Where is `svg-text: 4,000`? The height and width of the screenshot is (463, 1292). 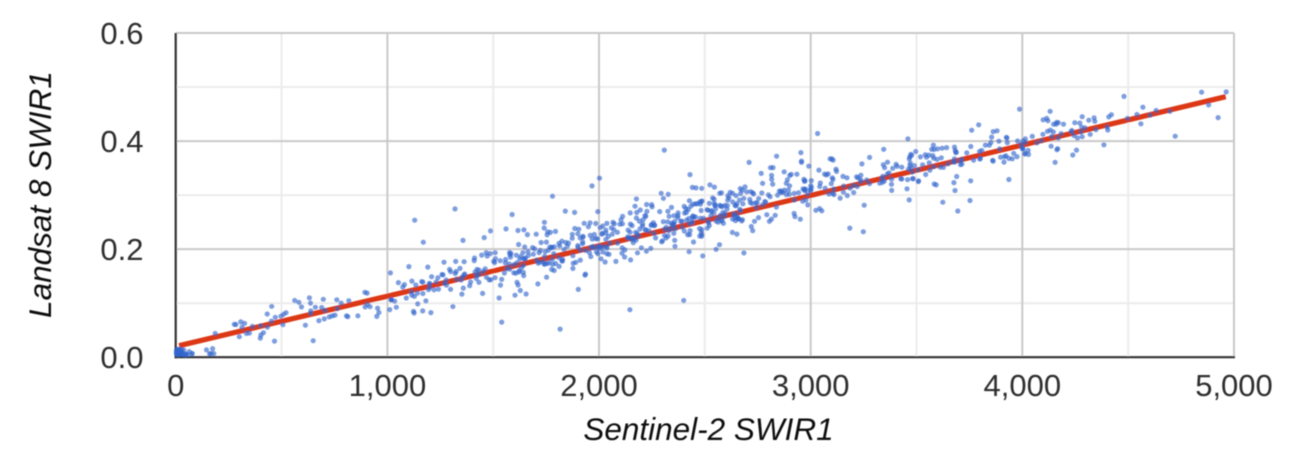
svg-text: 4,000 is located at coordinates (1023, 385).